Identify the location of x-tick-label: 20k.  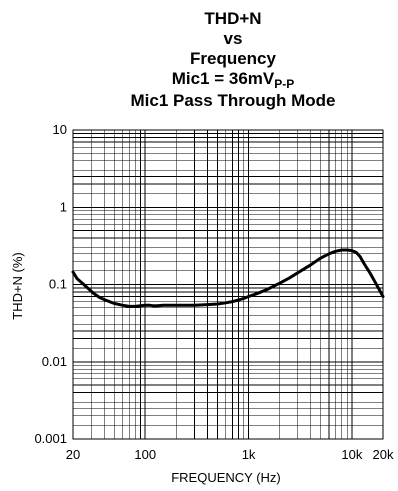
(383, 454).